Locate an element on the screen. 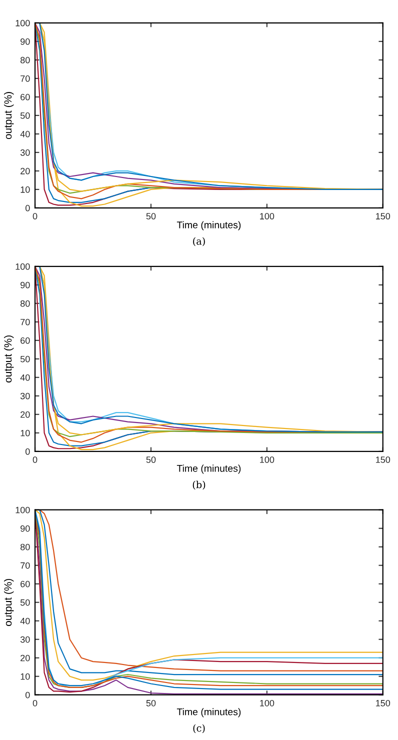 This screenshot has width=398, height=740. text: (c) is located at coordinates (199, 729).